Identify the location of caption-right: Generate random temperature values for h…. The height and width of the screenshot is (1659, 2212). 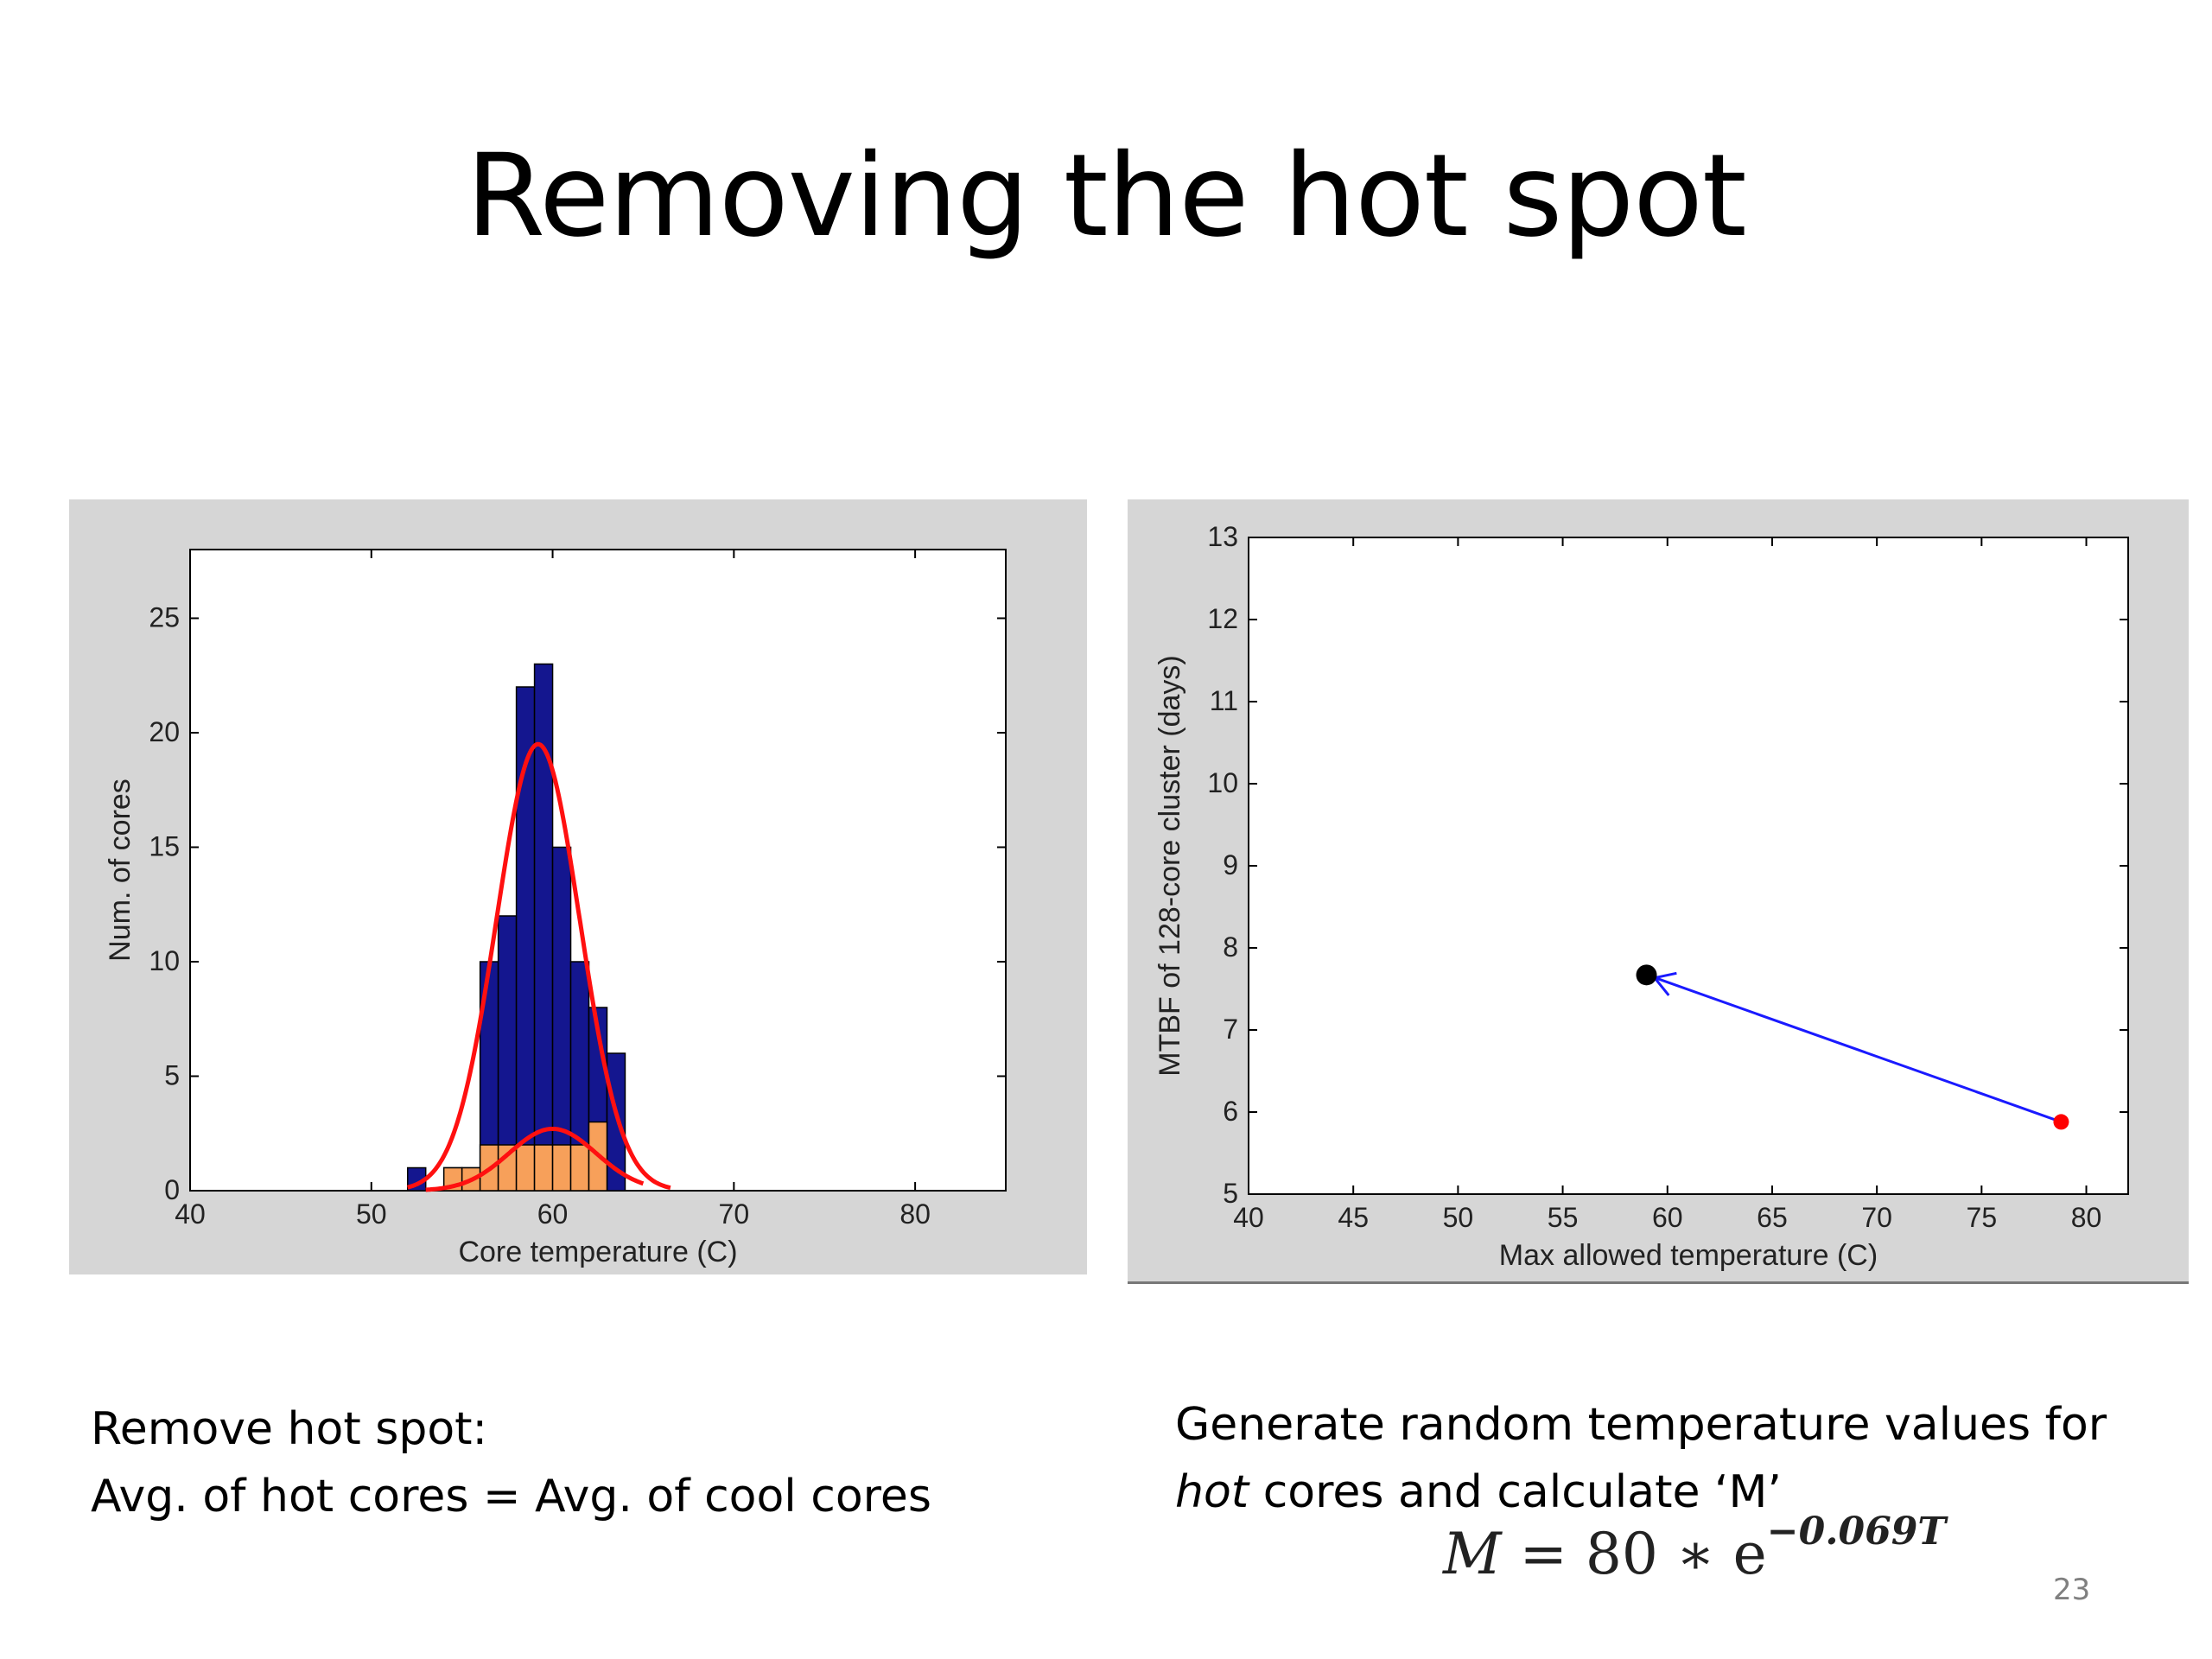
(1641, 1458).